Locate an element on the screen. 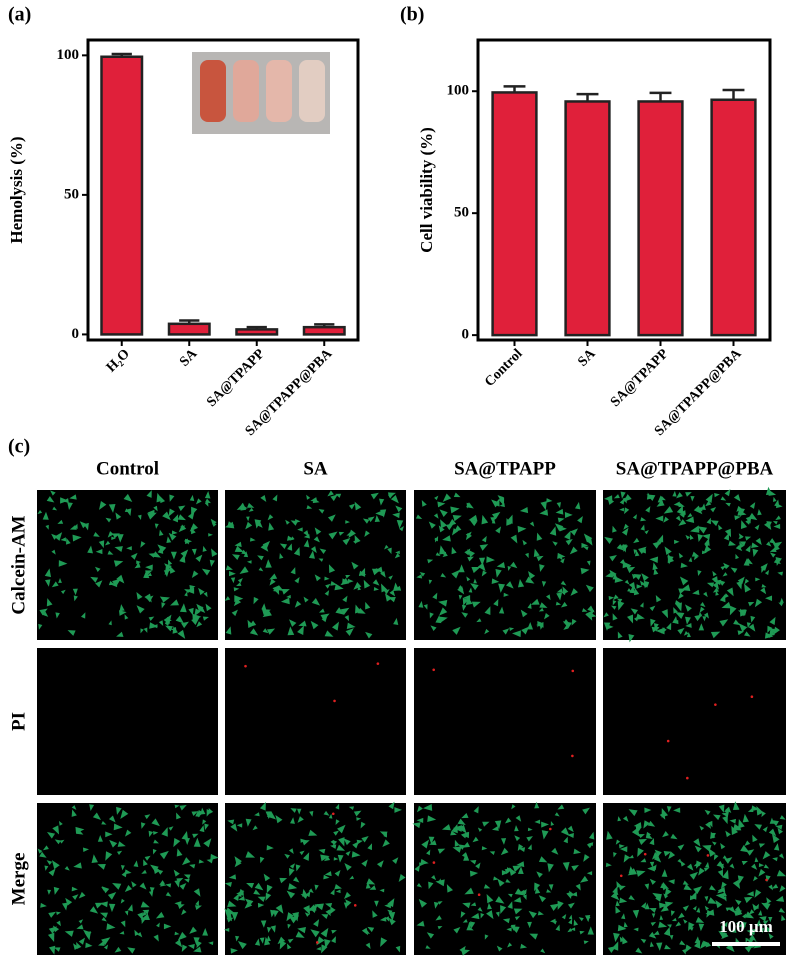 Image resolution: width=800 pixels, height=960 pixels. micrograph-bg is located at coordinates (505, 721).